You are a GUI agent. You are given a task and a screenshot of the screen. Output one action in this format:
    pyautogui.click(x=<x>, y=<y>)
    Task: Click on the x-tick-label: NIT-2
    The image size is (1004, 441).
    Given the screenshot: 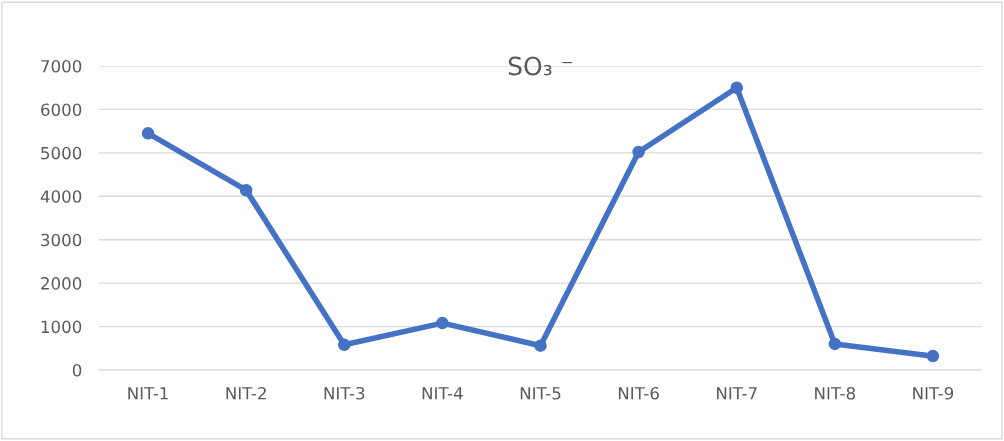 What is the action you would take?
    pyautogui.click(x=246, y=393)
    